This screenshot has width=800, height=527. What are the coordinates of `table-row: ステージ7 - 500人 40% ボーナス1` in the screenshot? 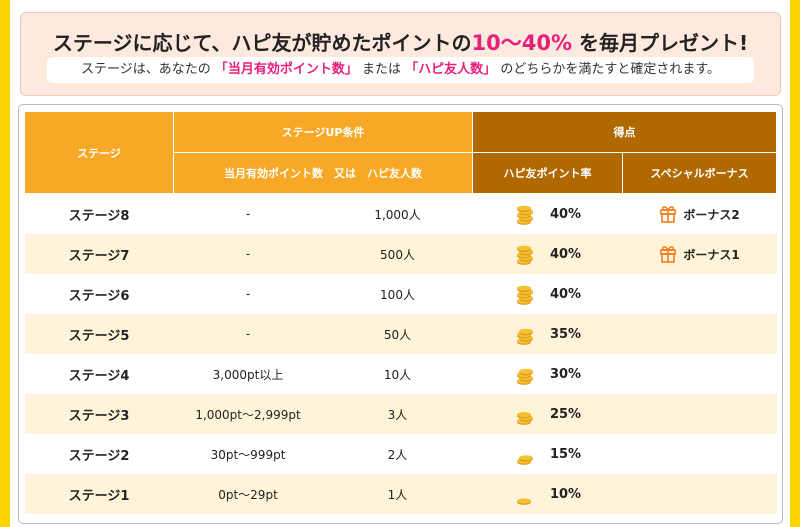 It's located at (400, 254).